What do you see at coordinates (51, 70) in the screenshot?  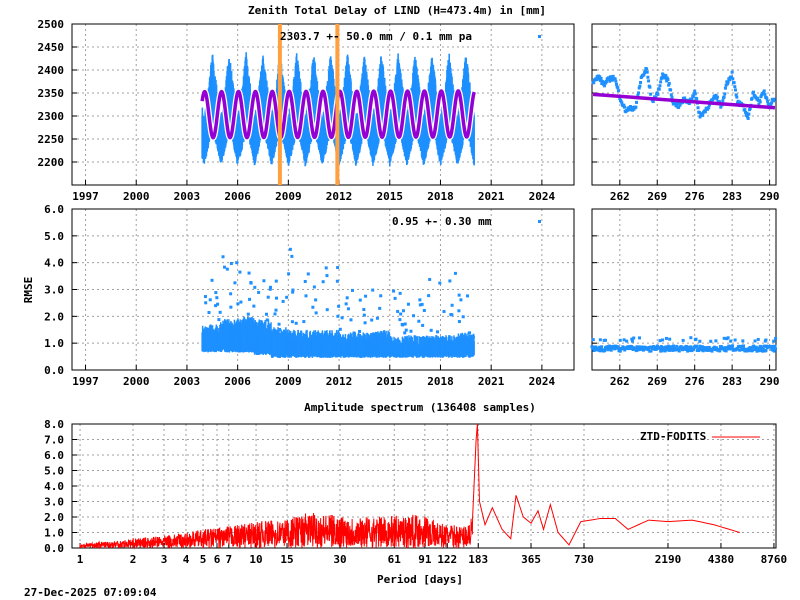 I see `y-tick-label: 2400` at bounding box center [51, 70].